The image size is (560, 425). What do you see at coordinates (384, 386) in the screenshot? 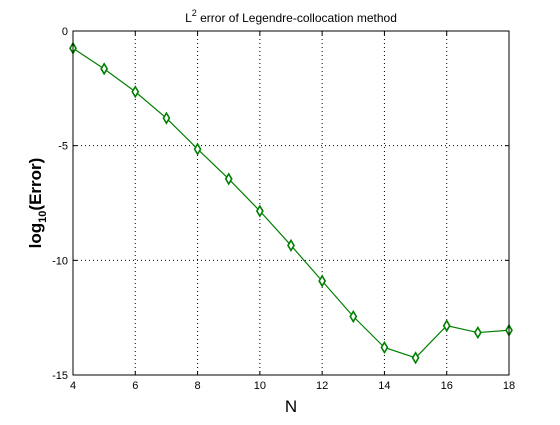
I see `x-tick-label: 14` at bounding box center [384, 386].